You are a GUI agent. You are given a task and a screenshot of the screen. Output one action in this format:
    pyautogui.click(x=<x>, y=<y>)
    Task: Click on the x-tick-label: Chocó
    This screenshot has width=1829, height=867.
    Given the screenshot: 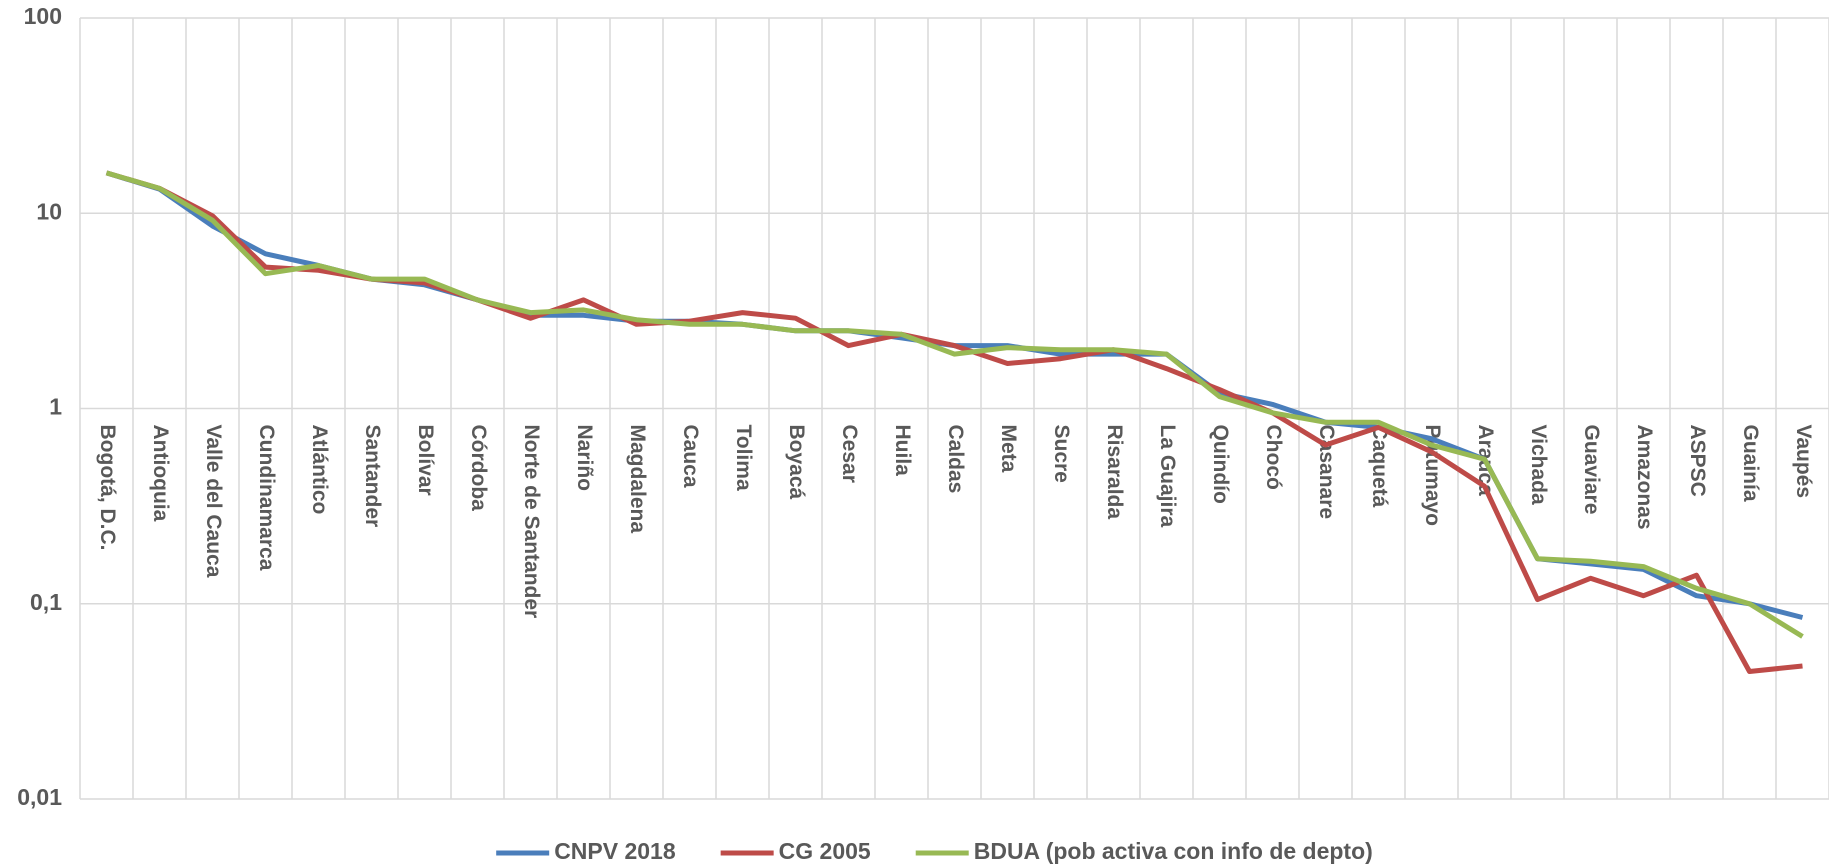 What is the action you would take?
    pyautogui.click(x=1273, y=457)
    